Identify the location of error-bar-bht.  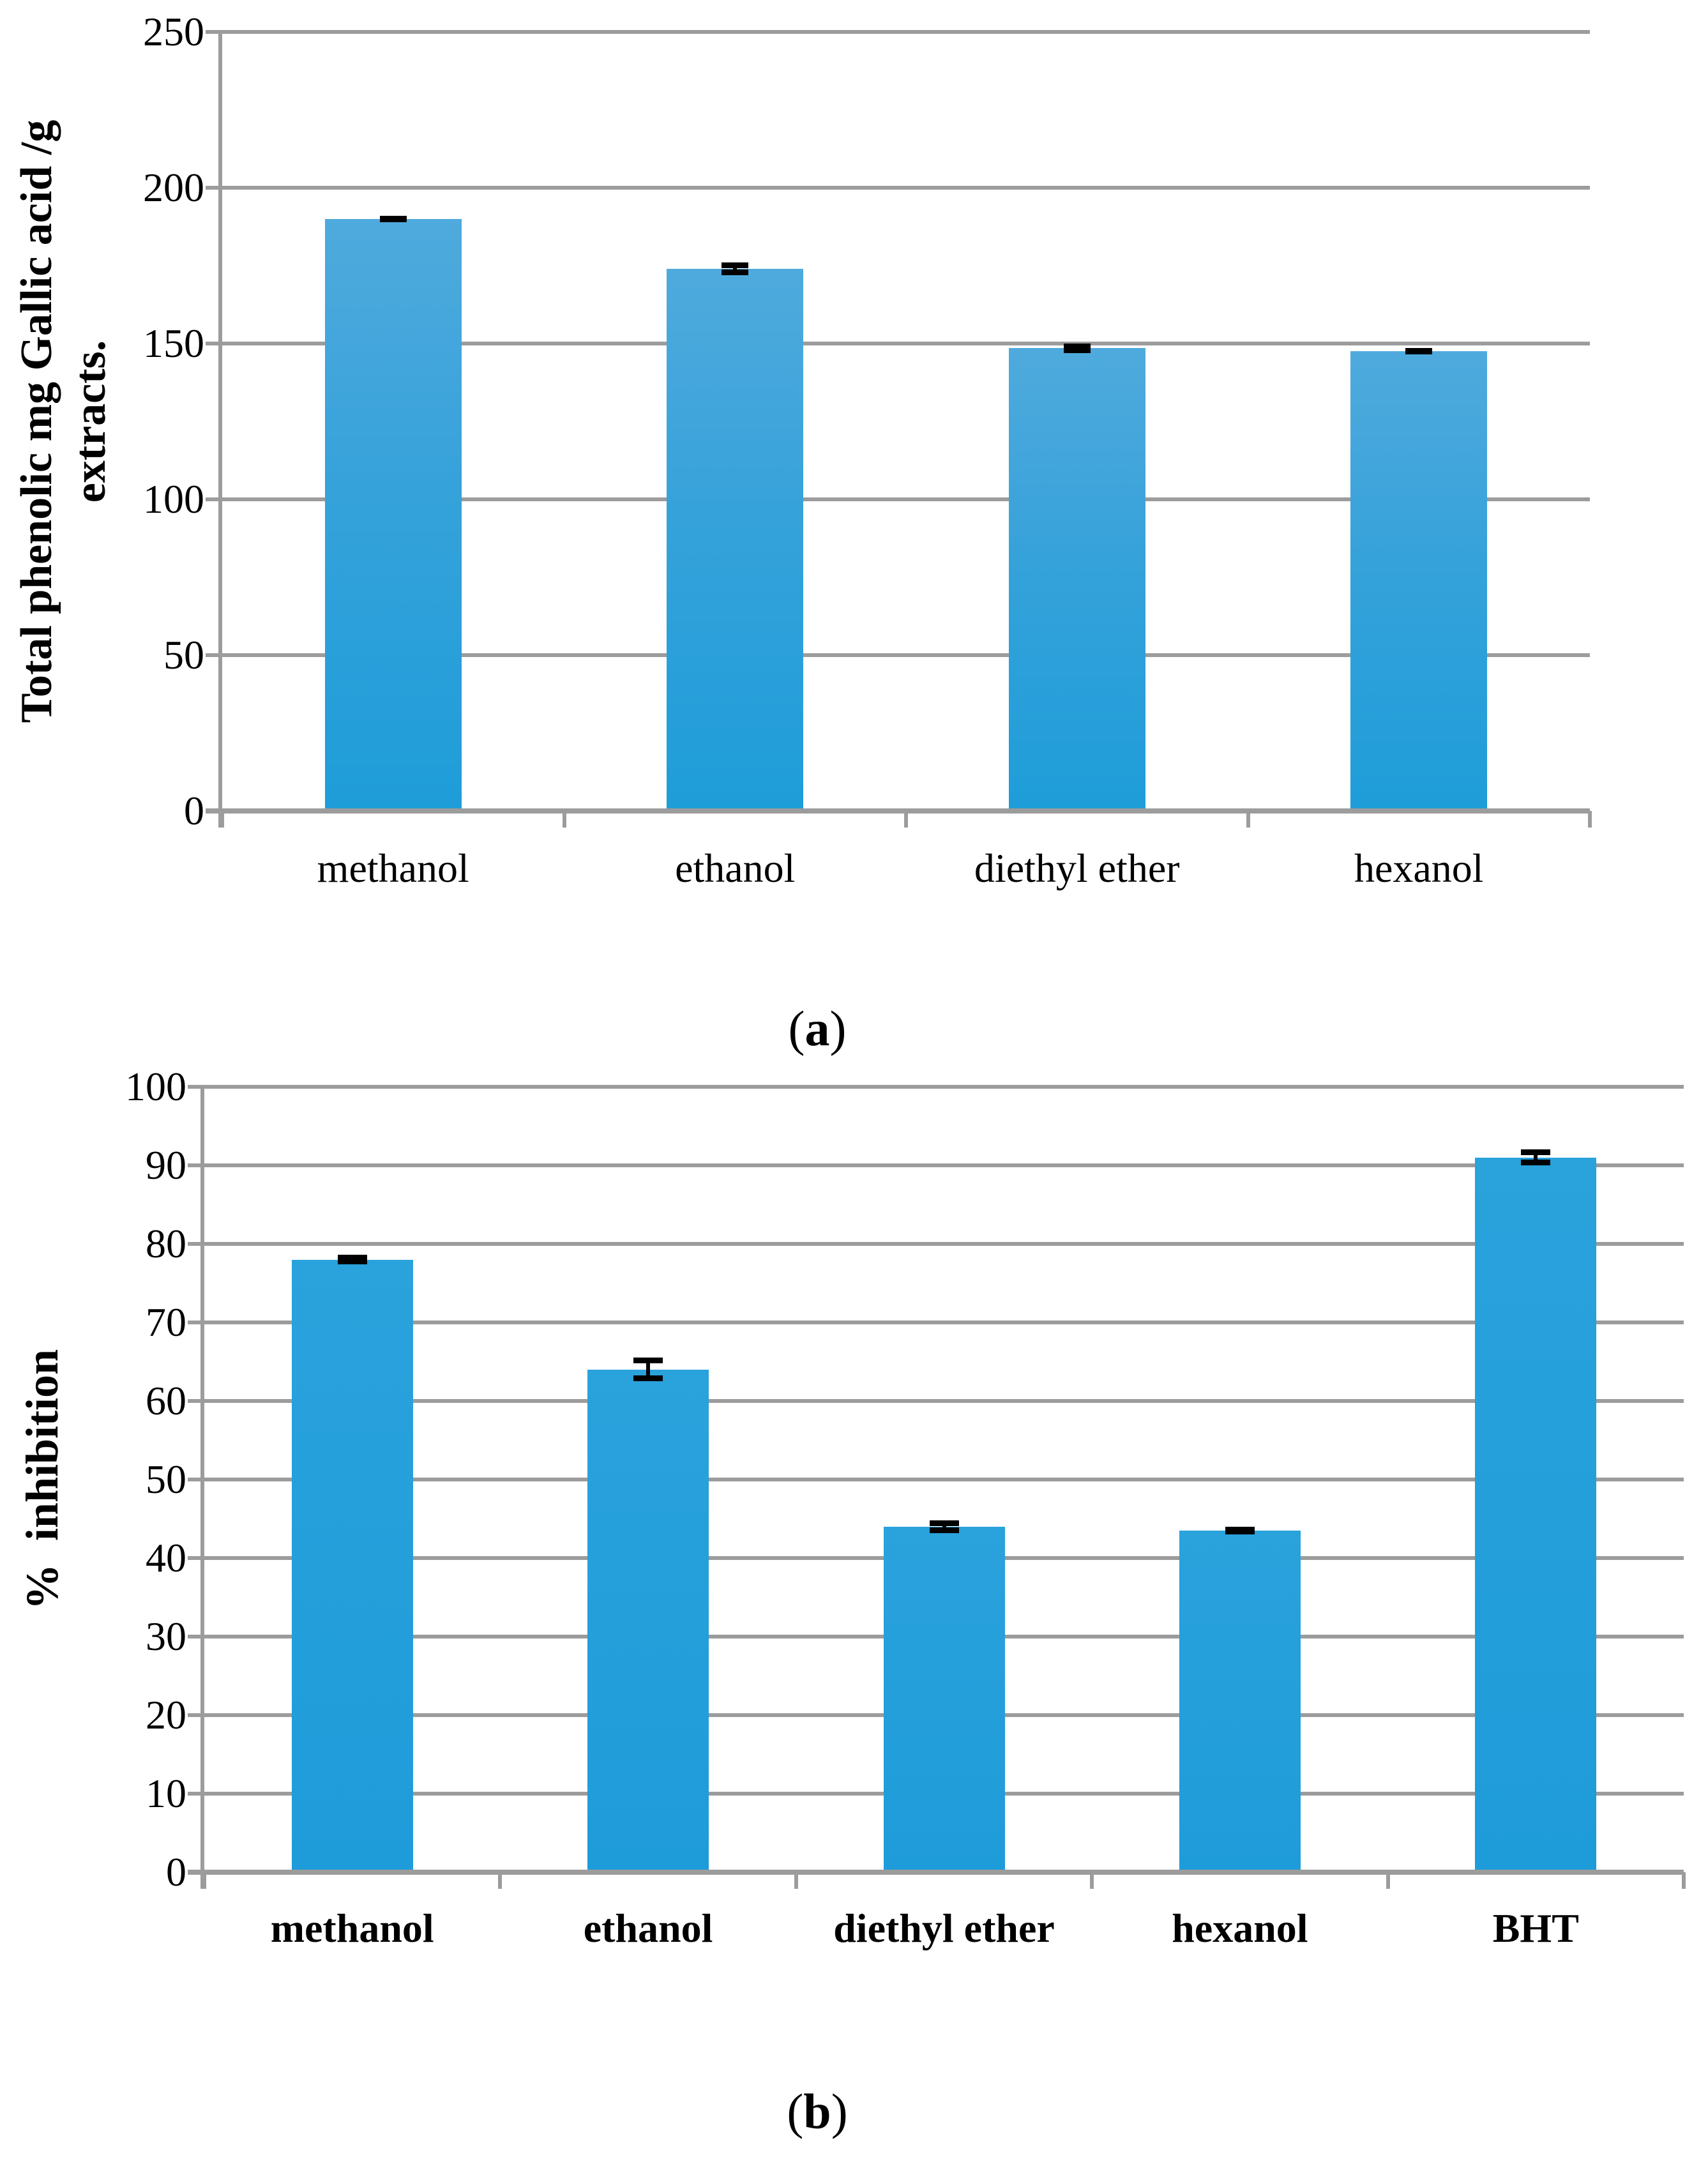
(1536, 1157).